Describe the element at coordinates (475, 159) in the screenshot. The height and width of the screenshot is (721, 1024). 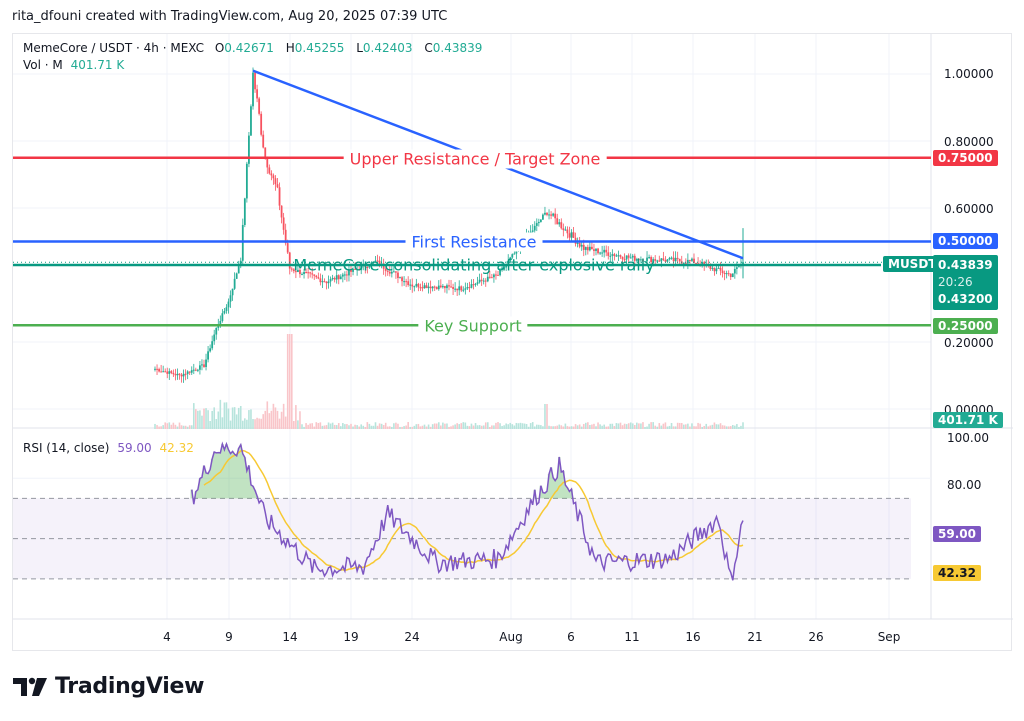
I see `upper-resistance-annotation: Upper Resistance / Target Zone` at that location.